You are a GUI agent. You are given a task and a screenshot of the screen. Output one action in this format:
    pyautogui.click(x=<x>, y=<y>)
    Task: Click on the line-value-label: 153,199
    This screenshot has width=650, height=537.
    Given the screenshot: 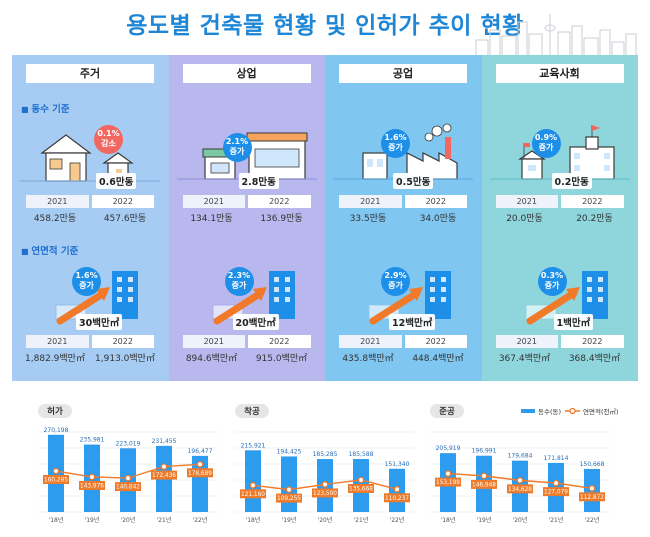 What is the action you would take?
    pyautogui.click(x=448, y=483)
    